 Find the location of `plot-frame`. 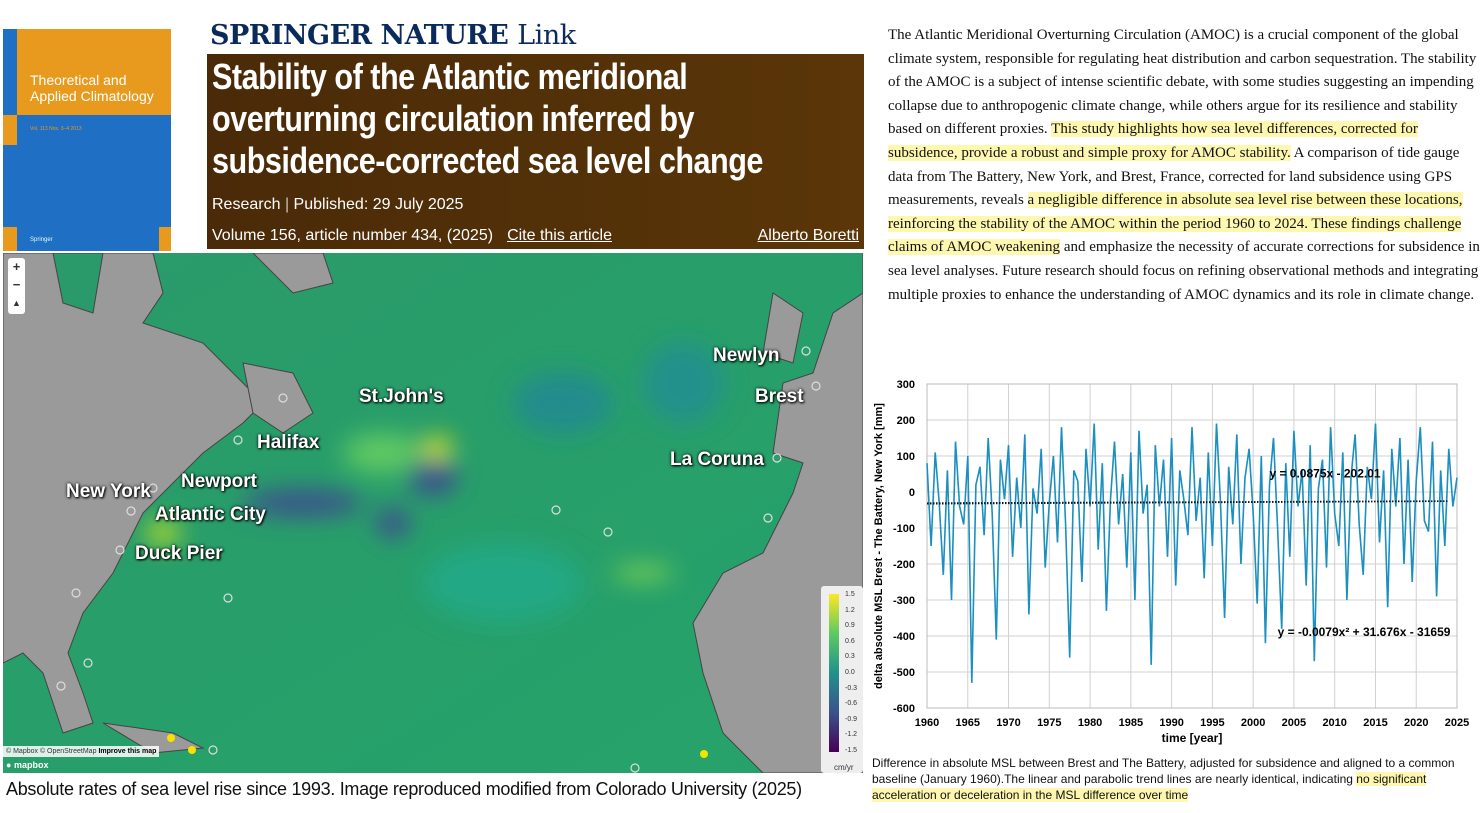

plot-frame is located at coordinates (1192, 546).